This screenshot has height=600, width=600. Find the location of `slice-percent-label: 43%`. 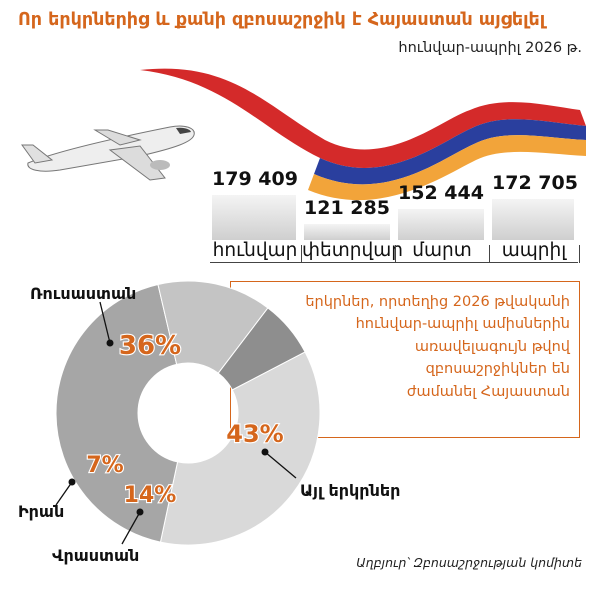

slice-percent-label: 43% is located at coordinates (254, 434).